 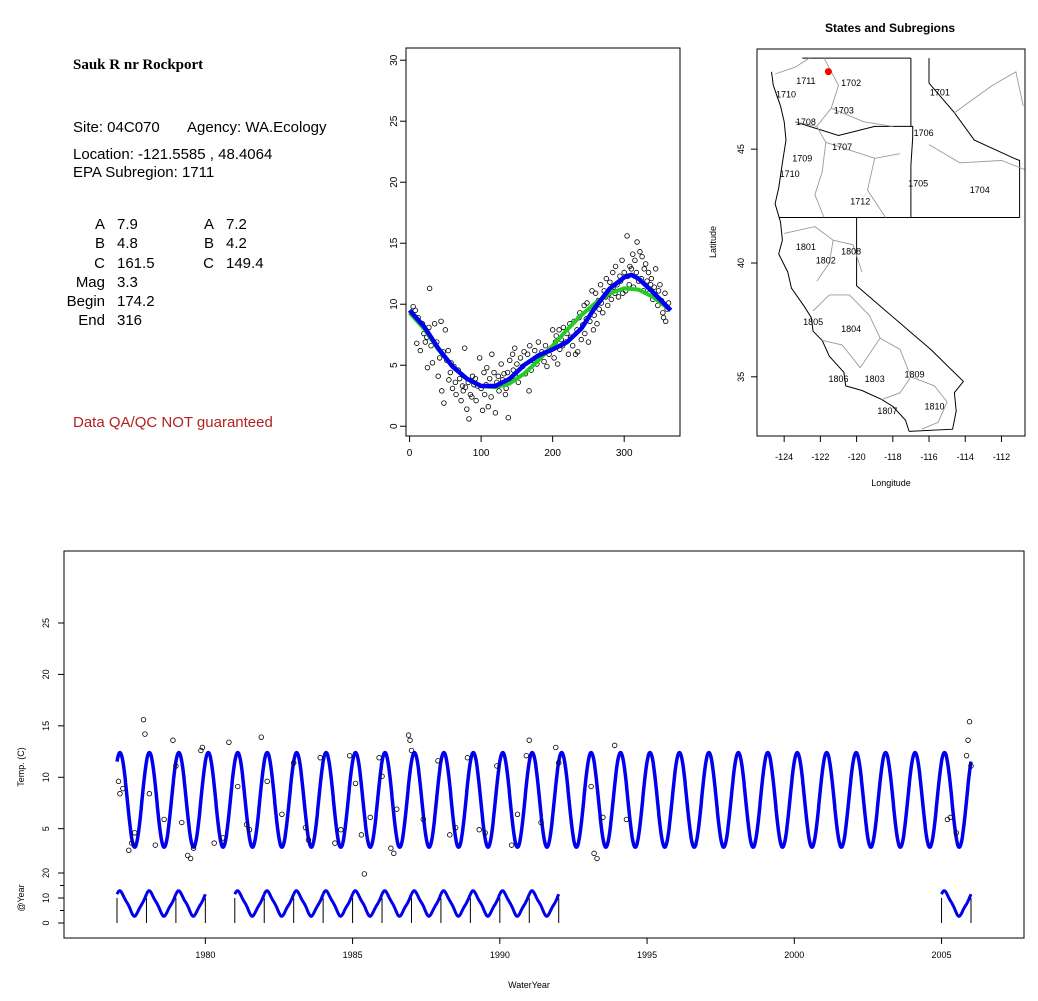 What do you see at coordinates (860, 202) in the screenshot?
I see `subregion-label: 1712` at bounding box center [860, 202].